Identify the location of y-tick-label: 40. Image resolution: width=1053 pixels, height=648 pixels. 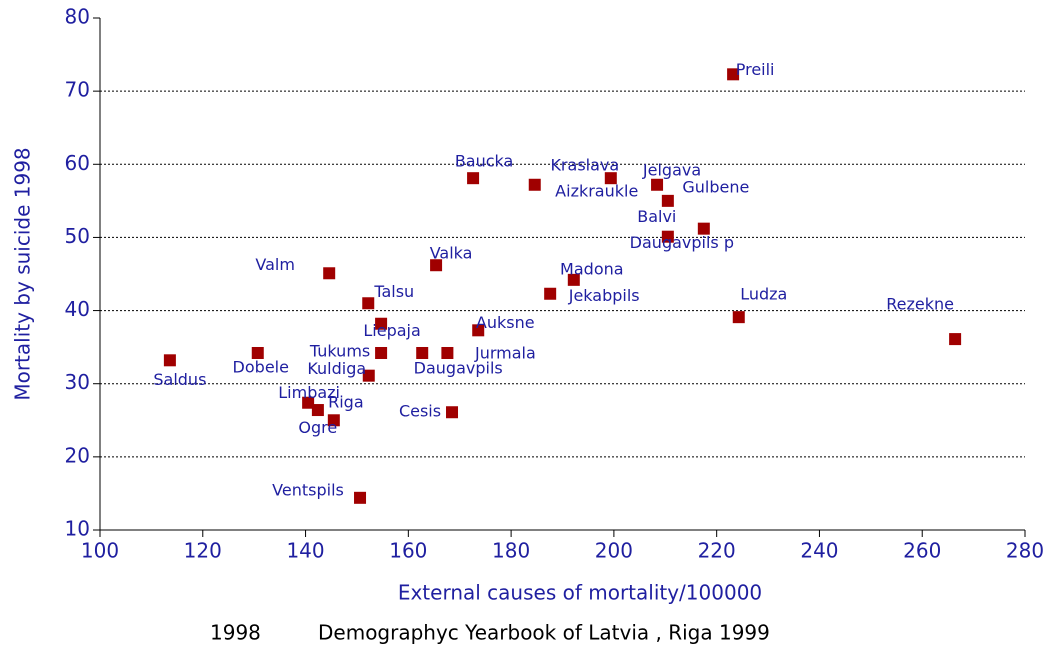
(77, 309).